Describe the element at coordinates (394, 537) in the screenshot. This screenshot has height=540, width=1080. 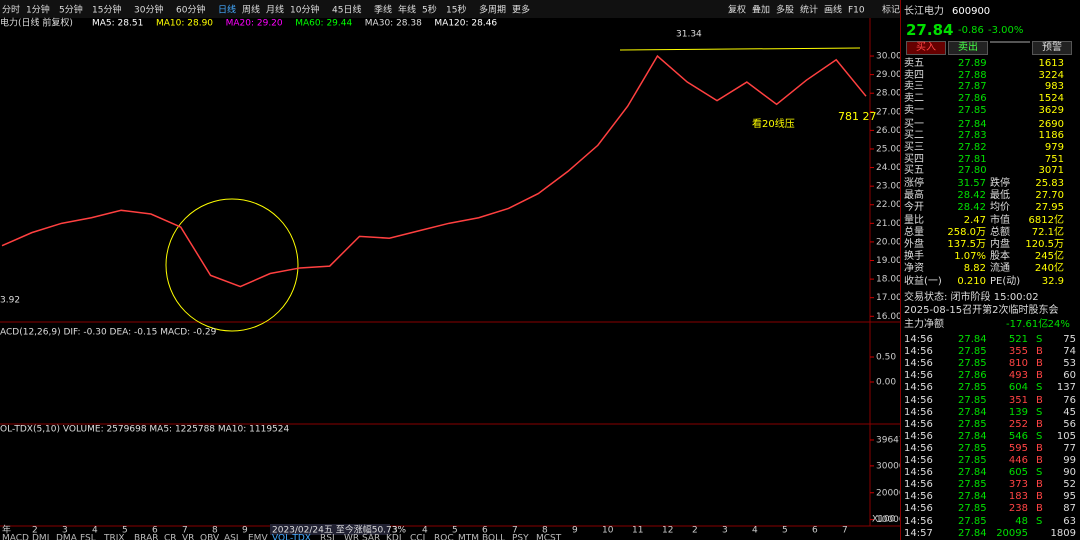
I see `indicator-tab: KDJ` at that location.